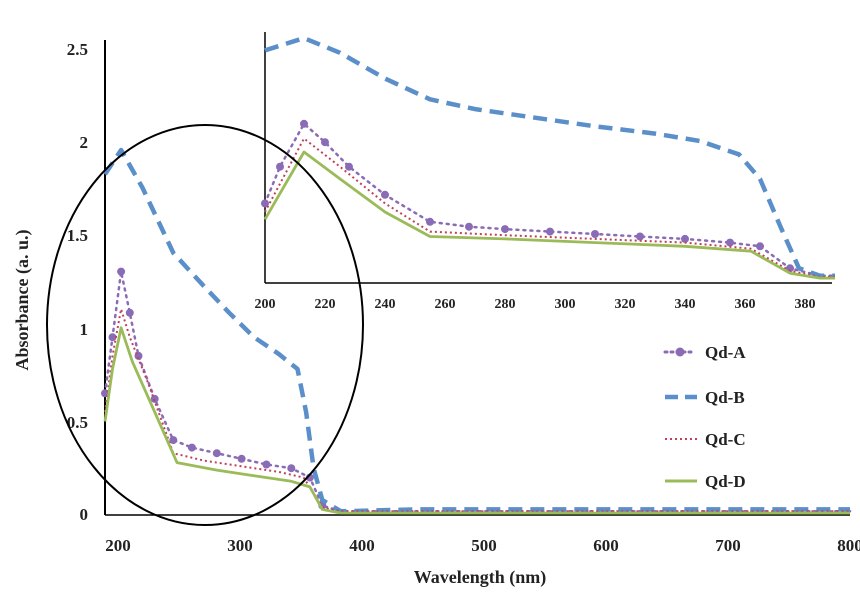  What do you see at coordinates (848, 545) in the screenshot?
I see `x-tick-label: 800` at bounding box center [848, 545].